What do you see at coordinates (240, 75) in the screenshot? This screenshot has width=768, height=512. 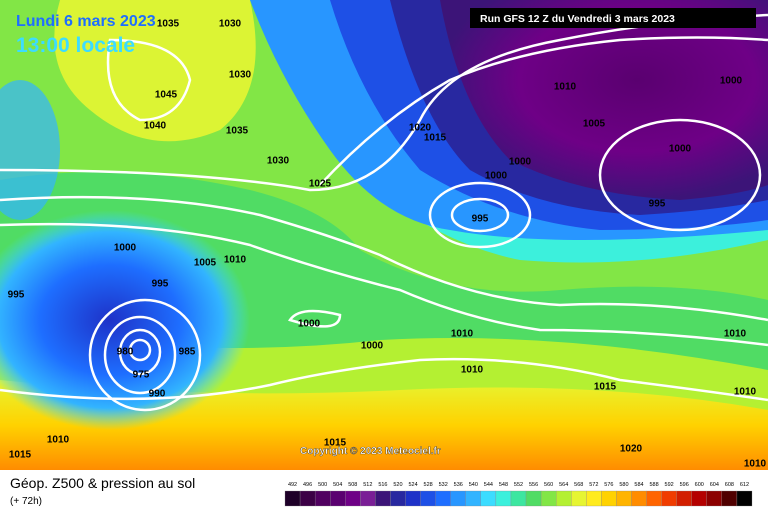 I see `isobar-label: 1030` at bounding box center [240, 75].